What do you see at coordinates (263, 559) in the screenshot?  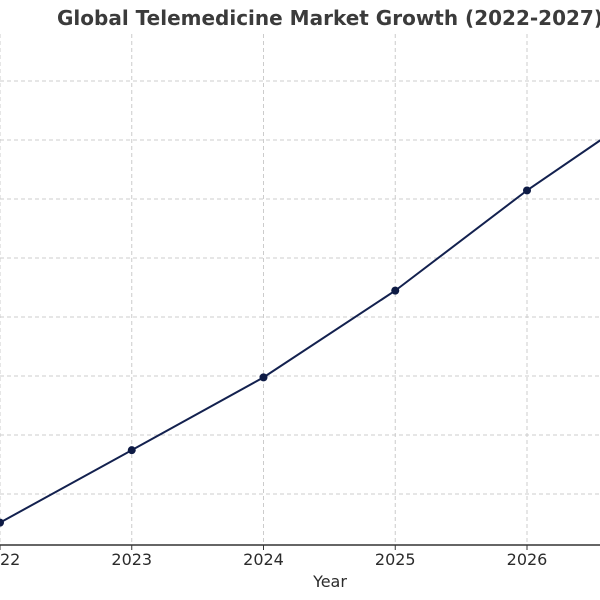 I see `x-tick-label: 2024` at bounding box center [263, 559].